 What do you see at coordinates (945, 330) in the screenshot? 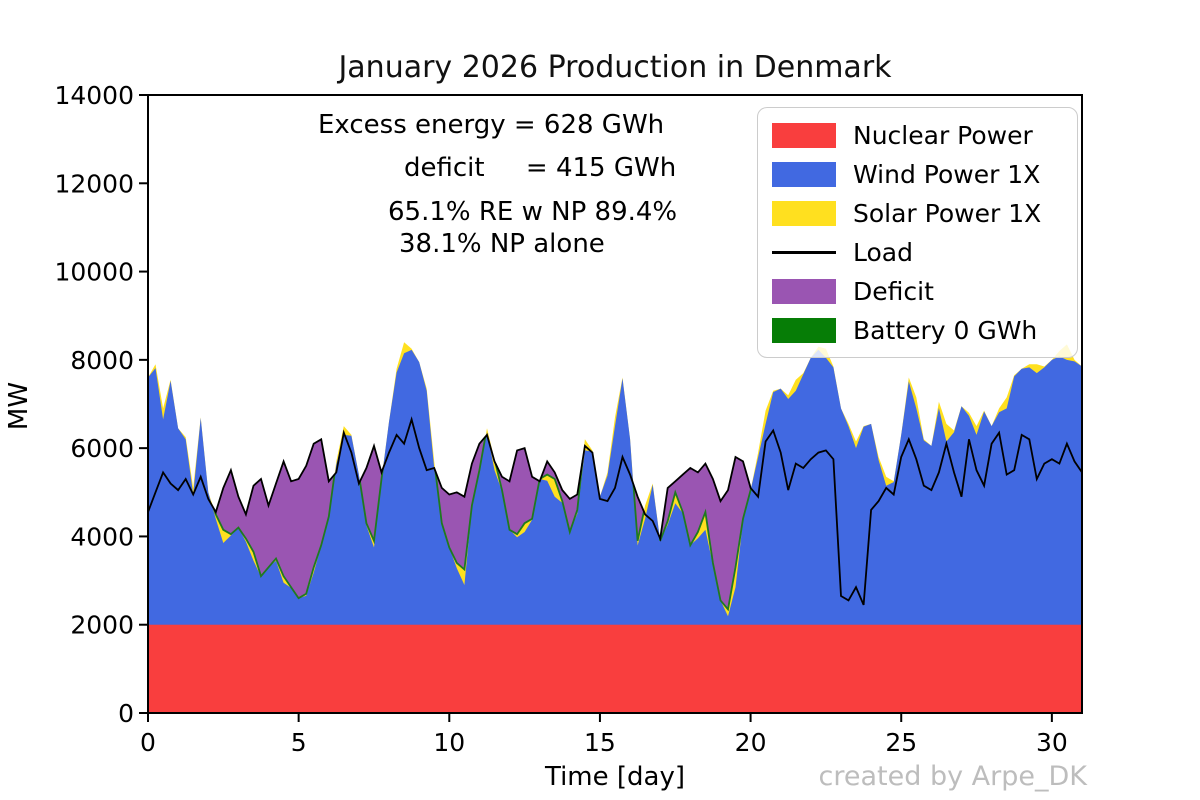
I see `legend-item-label: Battery 0 GWh` at bounding box center [945, 330].